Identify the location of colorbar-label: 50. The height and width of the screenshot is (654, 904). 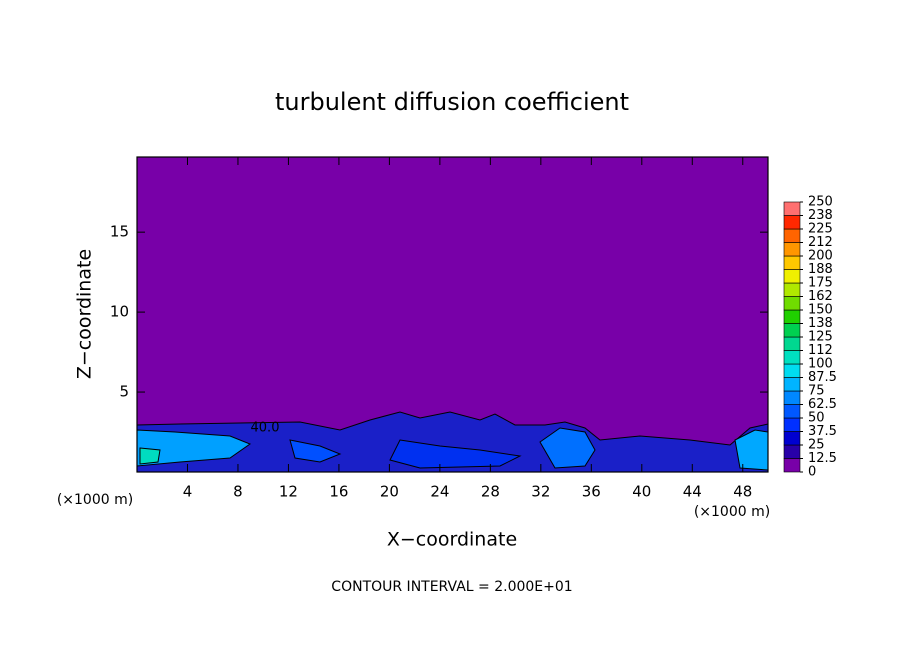
(816, 418).